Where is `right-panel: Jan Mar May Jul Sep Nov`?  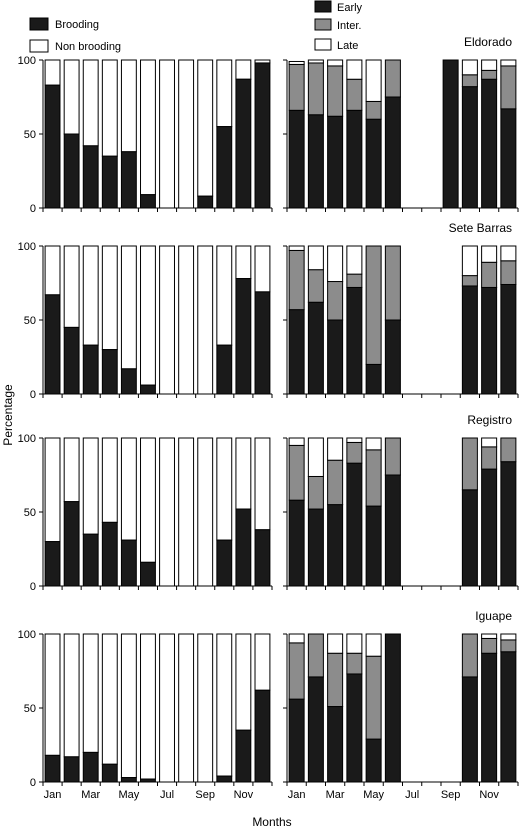
right-panel: Jan Mar May Jul Sep Nov is located at coordinates (401, 717).